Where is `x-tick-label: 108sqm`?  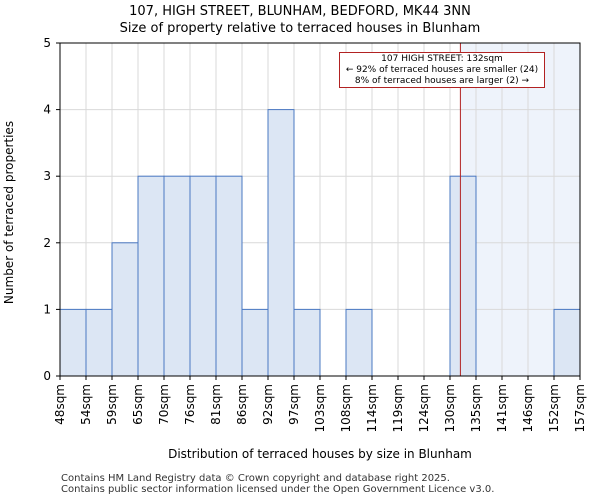 x-tick-label: 108sqm is located at coordinates (346, 408).